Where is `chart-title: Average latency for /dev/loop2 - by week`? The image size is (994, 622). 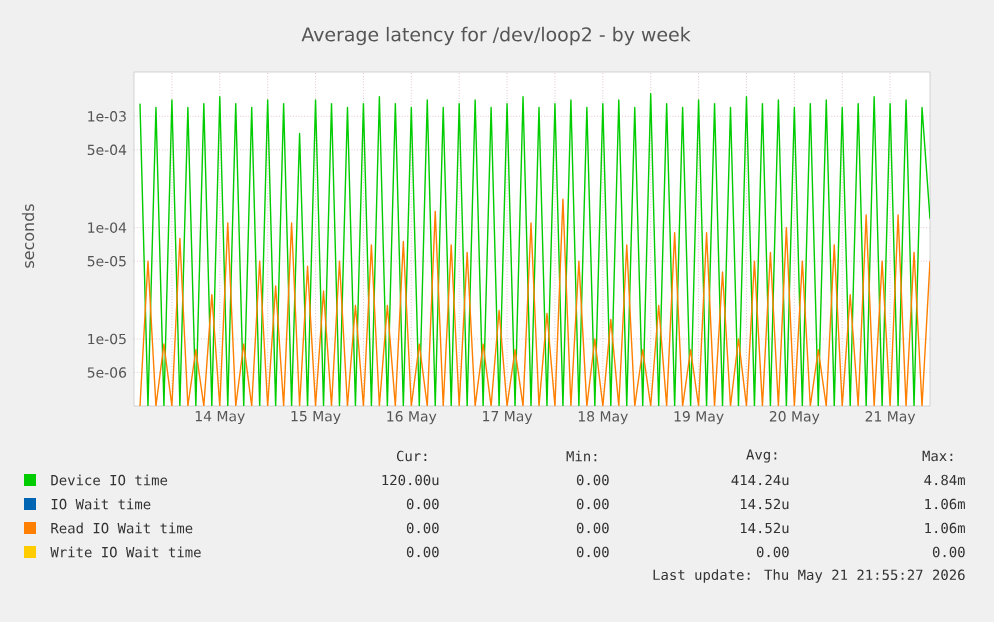
chart-title: Average latency for /dev/loop2 - by week is located at coordinates (496, 36).